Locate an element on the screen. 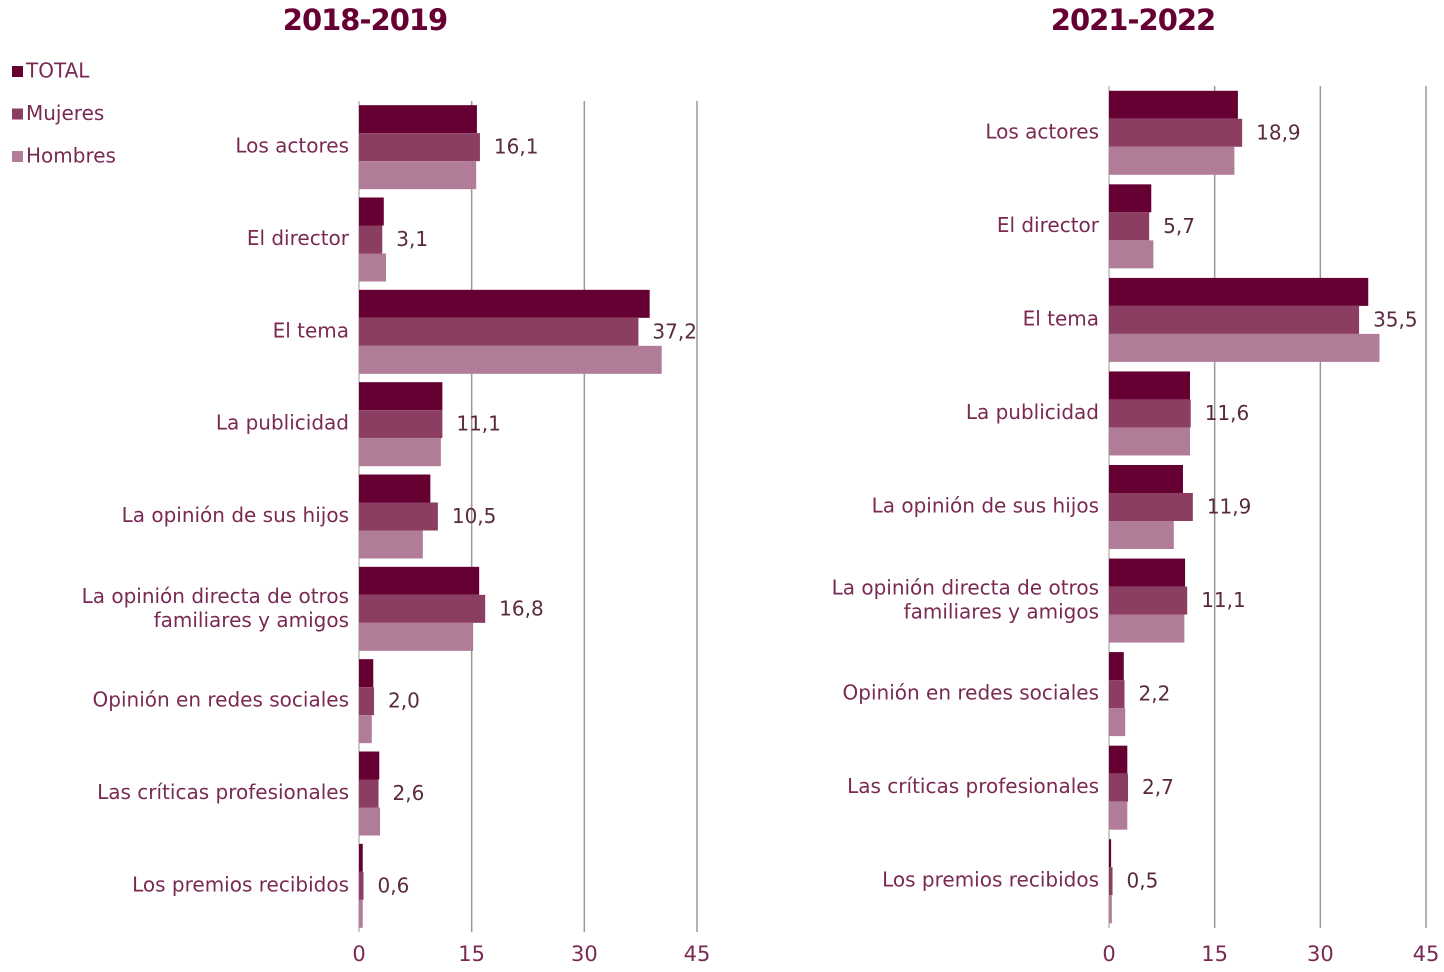  value-label: 35,5 is located at coordinates (1395, 319).